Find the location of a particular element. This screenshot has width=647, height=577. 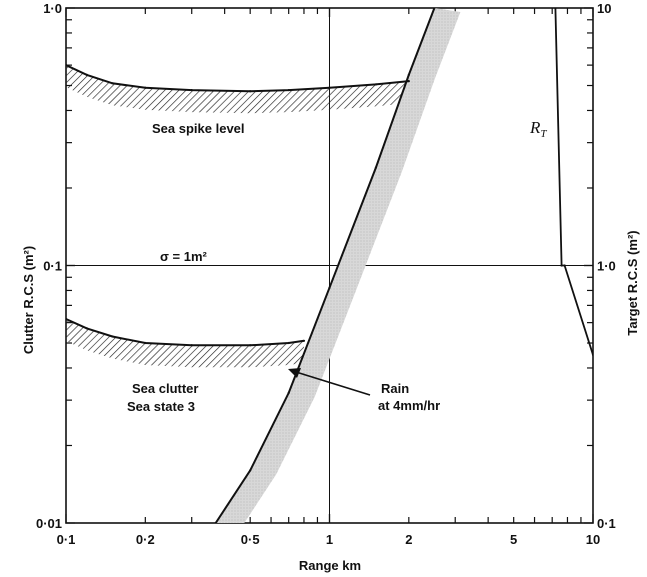

y-right-tick-label: 1·0 is located at coordinates (606, 266).